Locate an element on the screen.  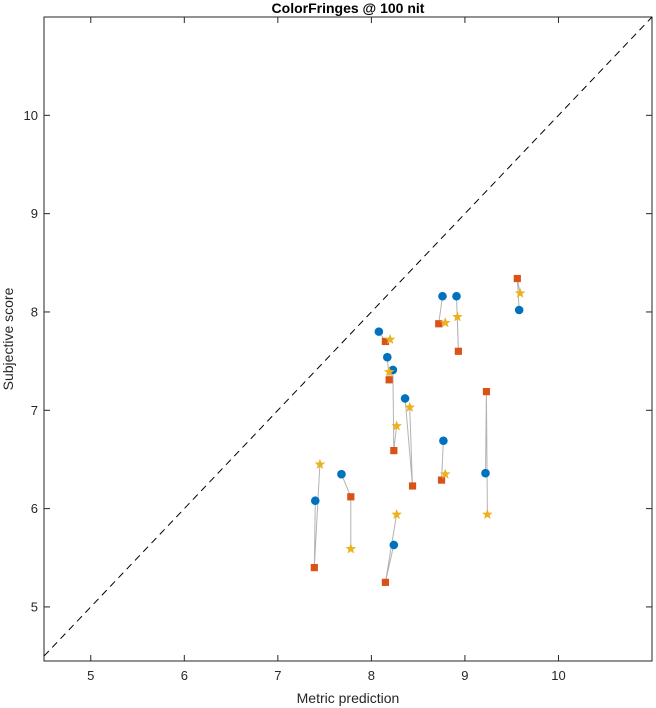
x-tick-label: 7 is located at coordinates (277, 675).